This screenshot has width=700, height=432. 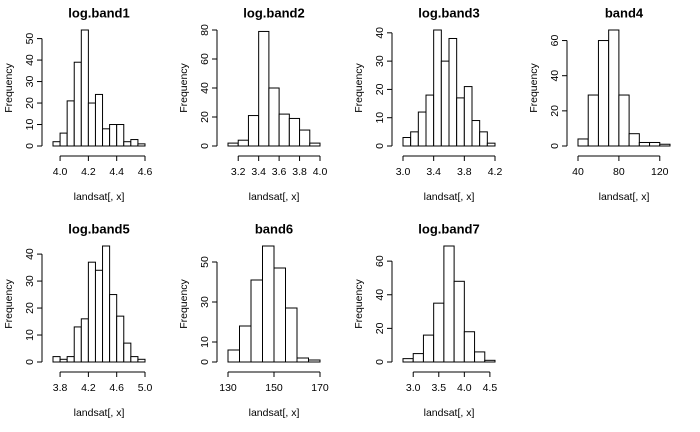 I want to click on x-tick-label: 4.2, so click(x=88, y=172).